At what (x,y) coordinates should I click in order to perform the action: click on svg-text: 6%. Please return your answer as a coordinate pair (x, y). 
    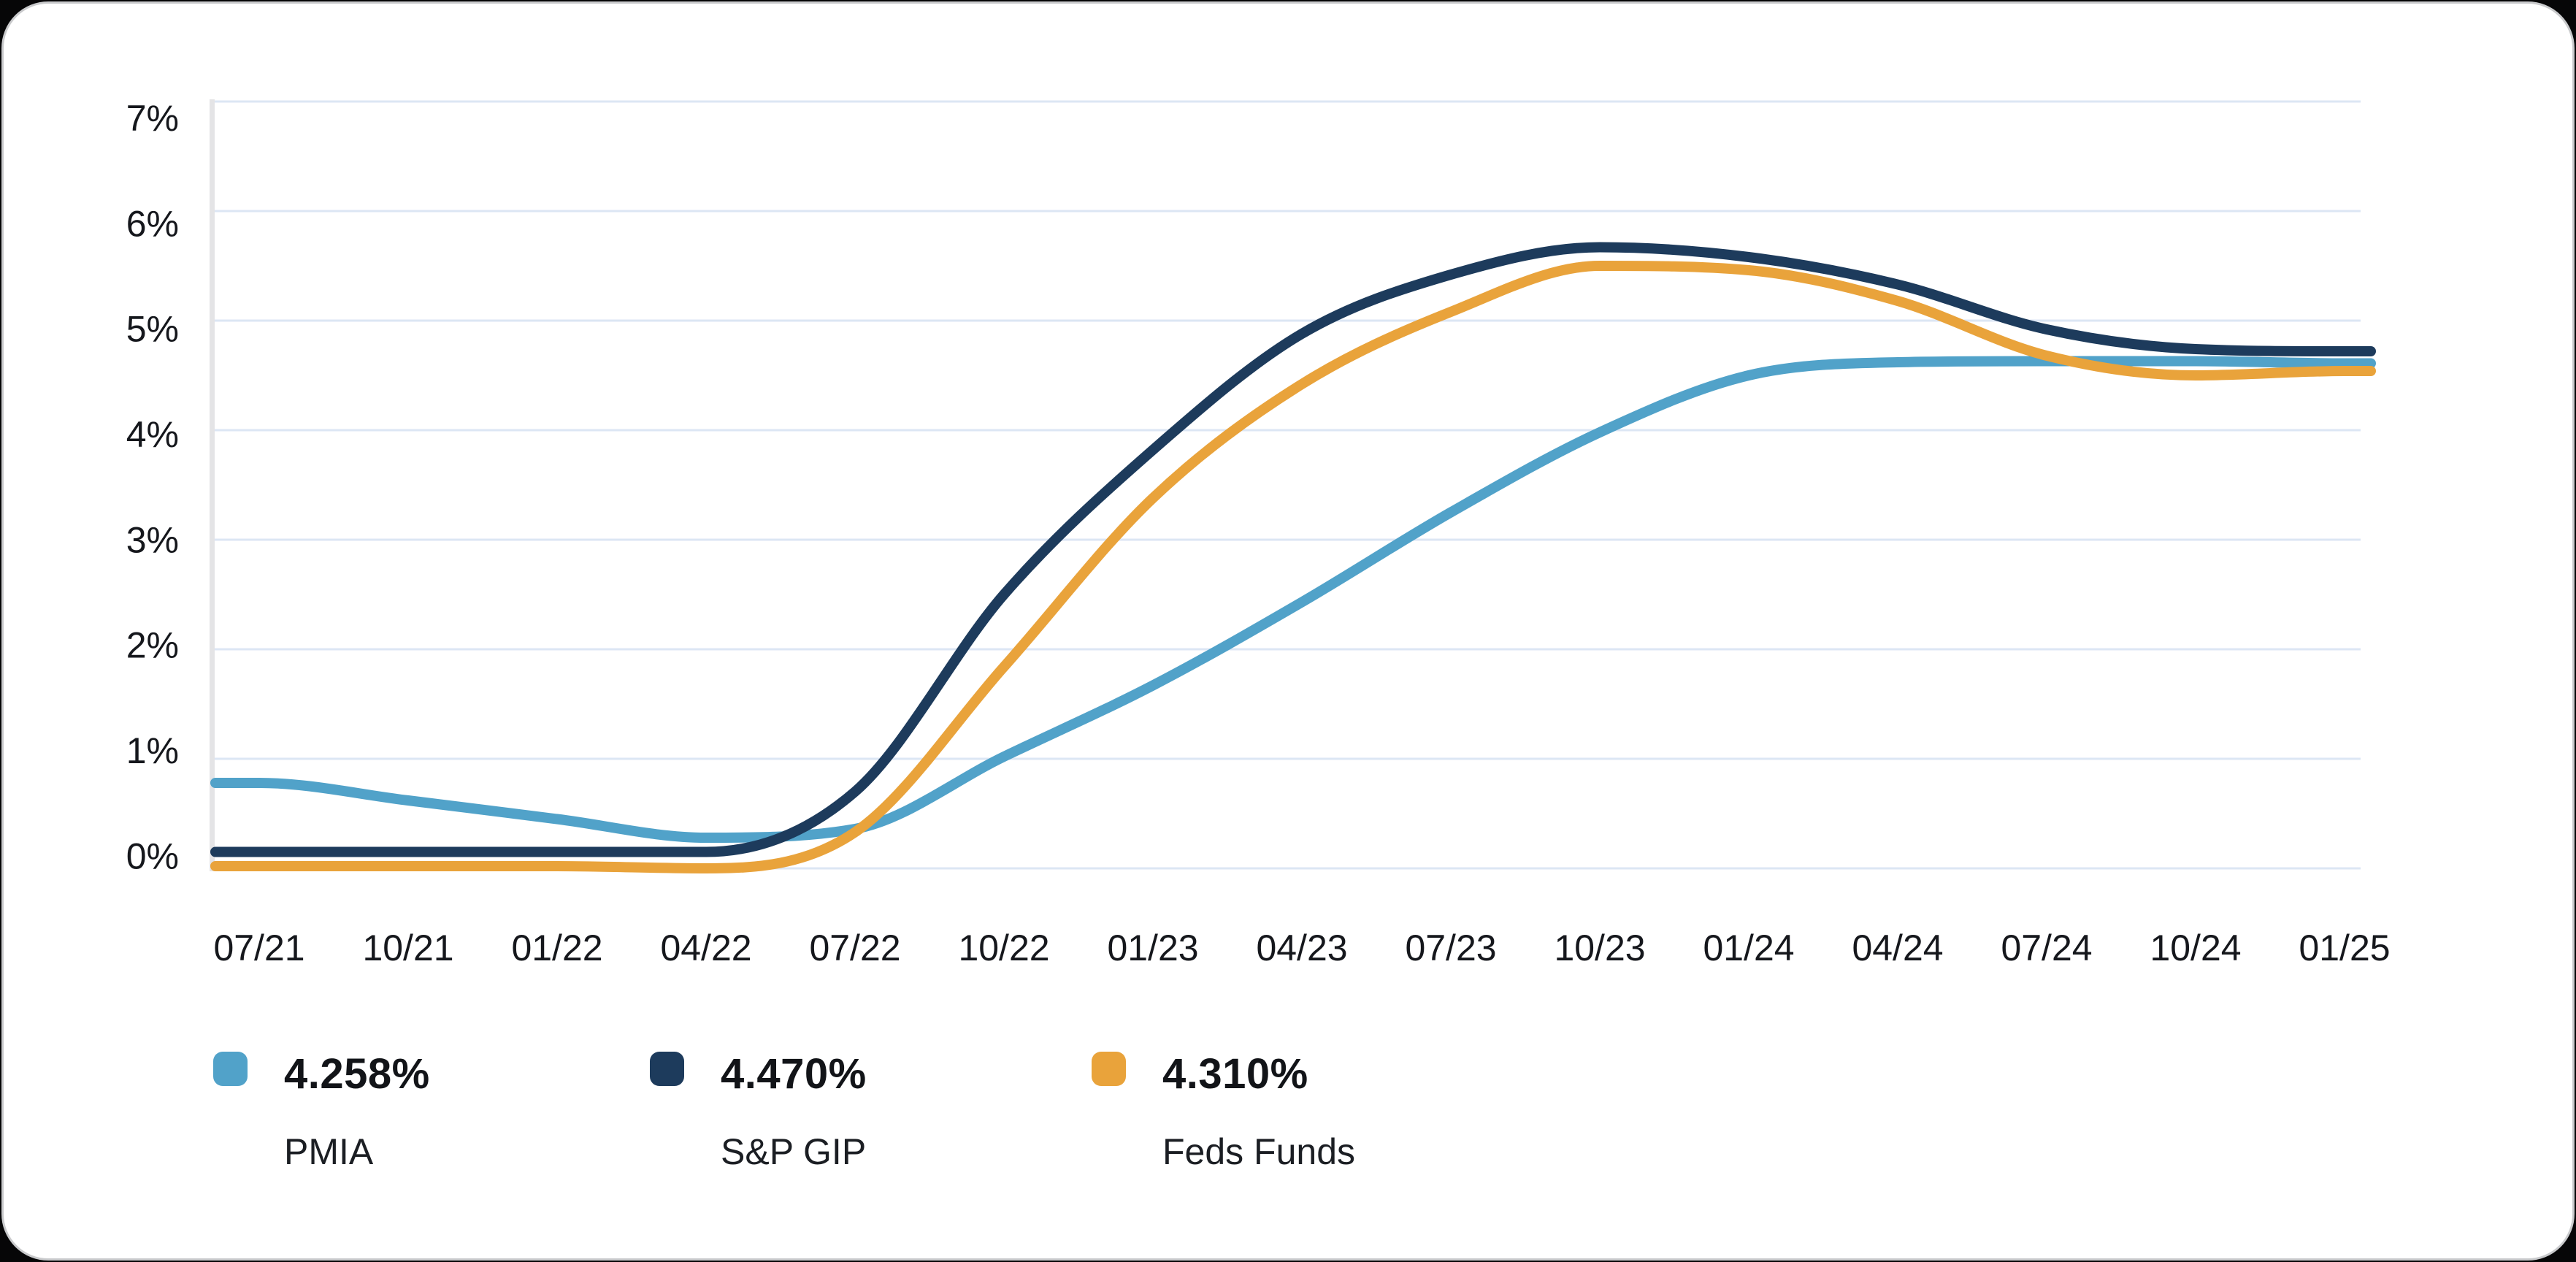
    Looking at the image, I should click on (152, 223).